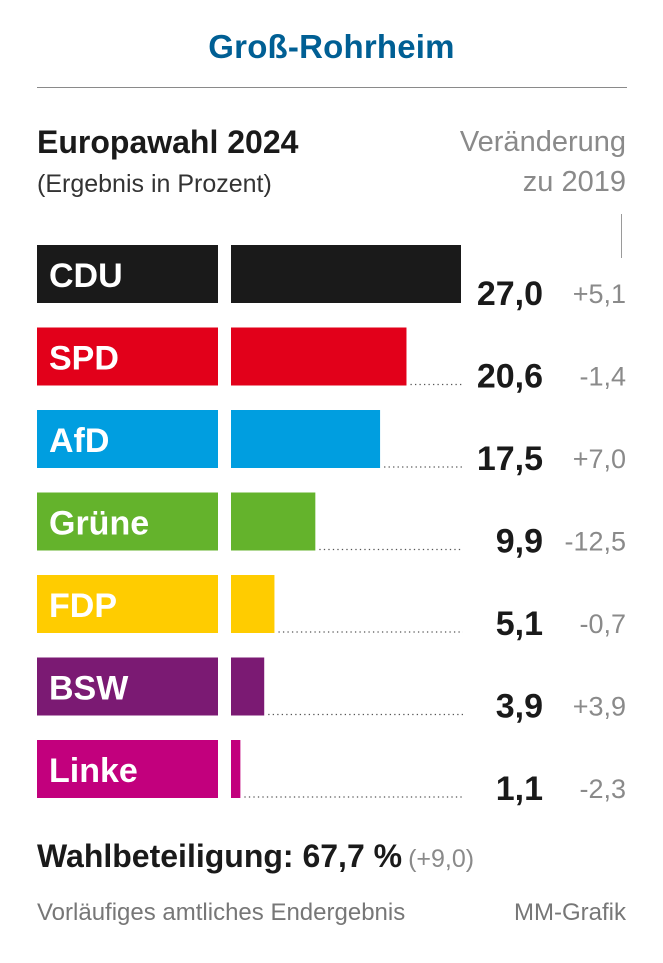 The height and width of the screenshot is (963, 663). I want to click on bar-spd, so click(319, 356).